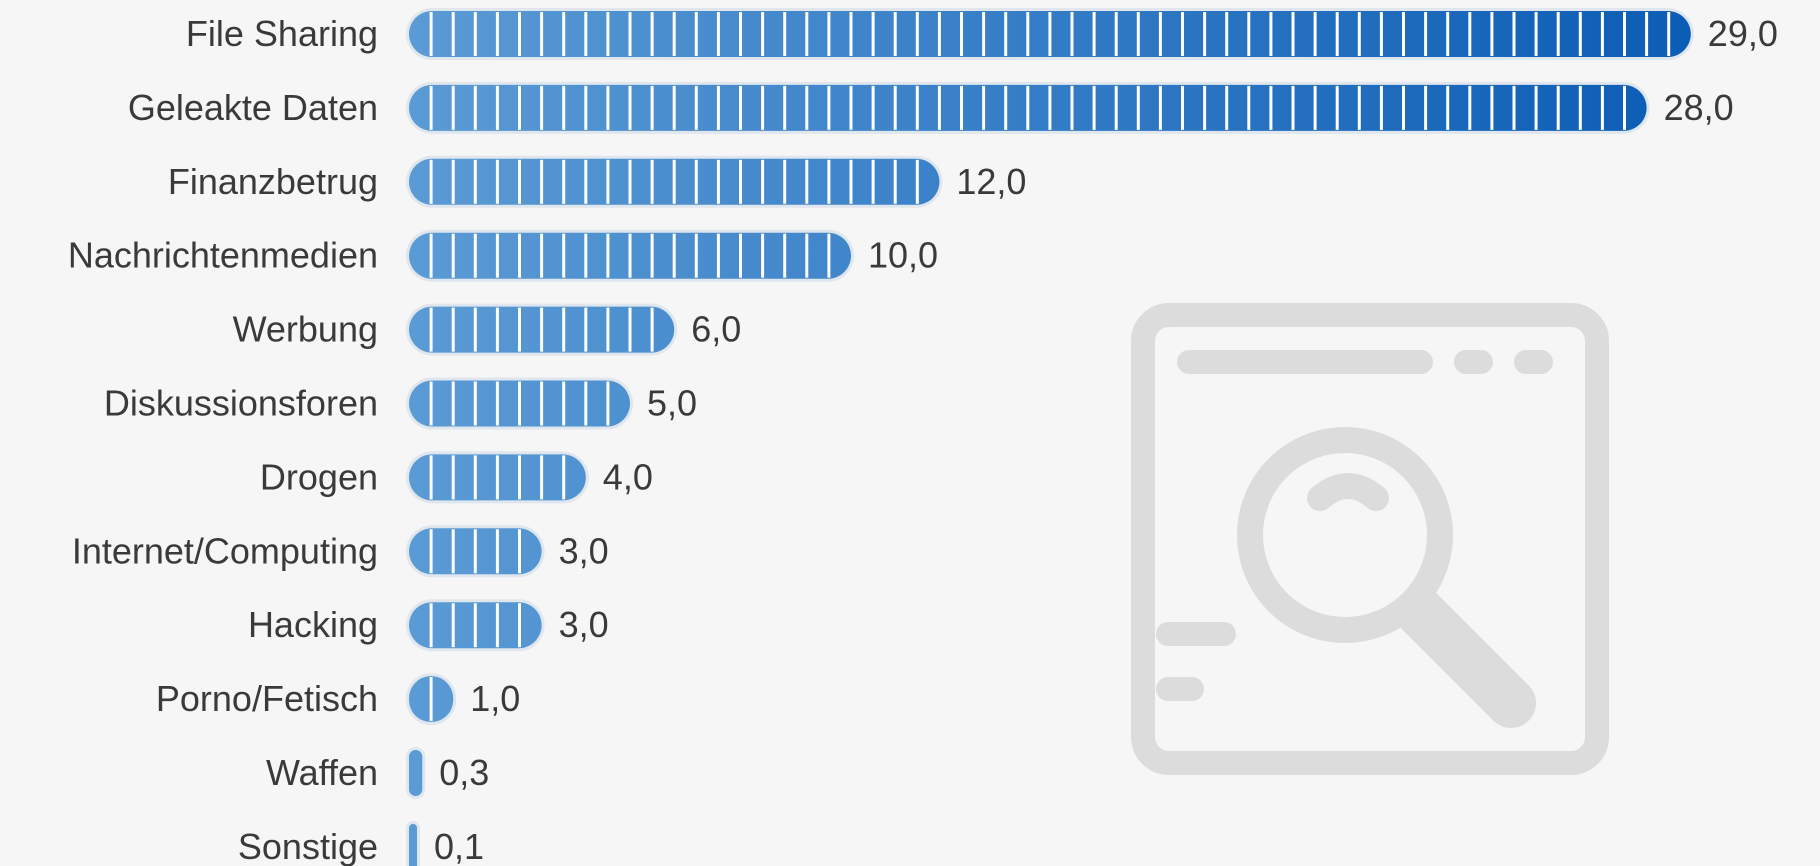  What do you see at coordinates (305, 329) in the screenshot?
I see `category-label: Werbung` at bounding box center [305, 329].